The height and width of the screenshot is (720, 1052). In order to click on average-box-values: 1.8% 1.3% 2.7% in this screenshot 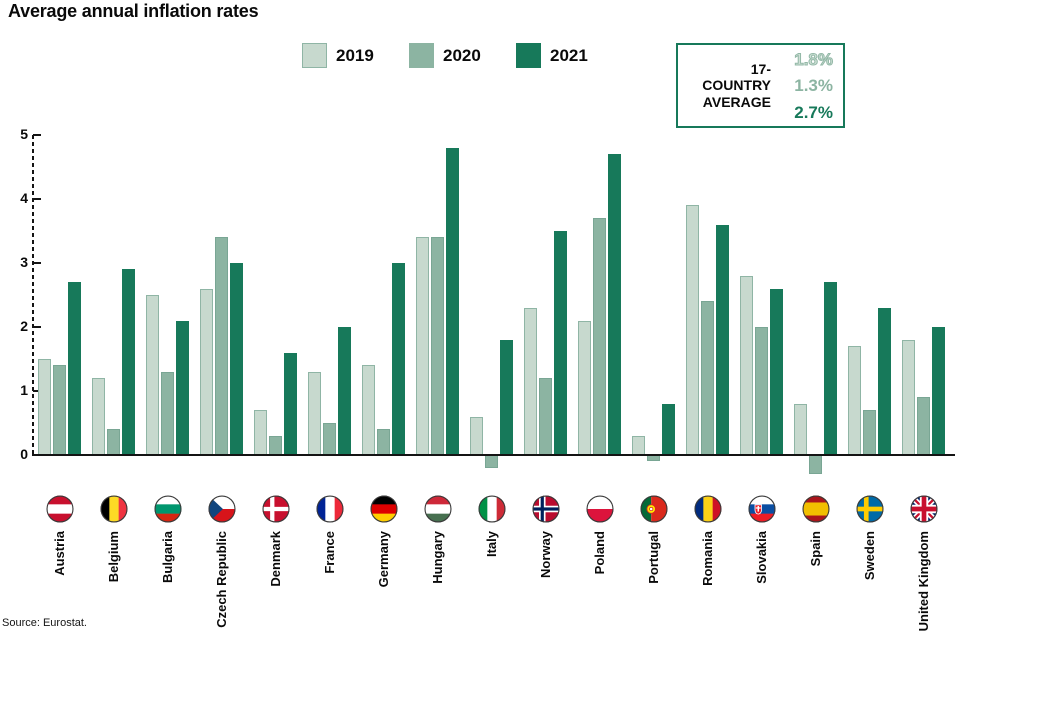, I will do `click(807, 85)`.